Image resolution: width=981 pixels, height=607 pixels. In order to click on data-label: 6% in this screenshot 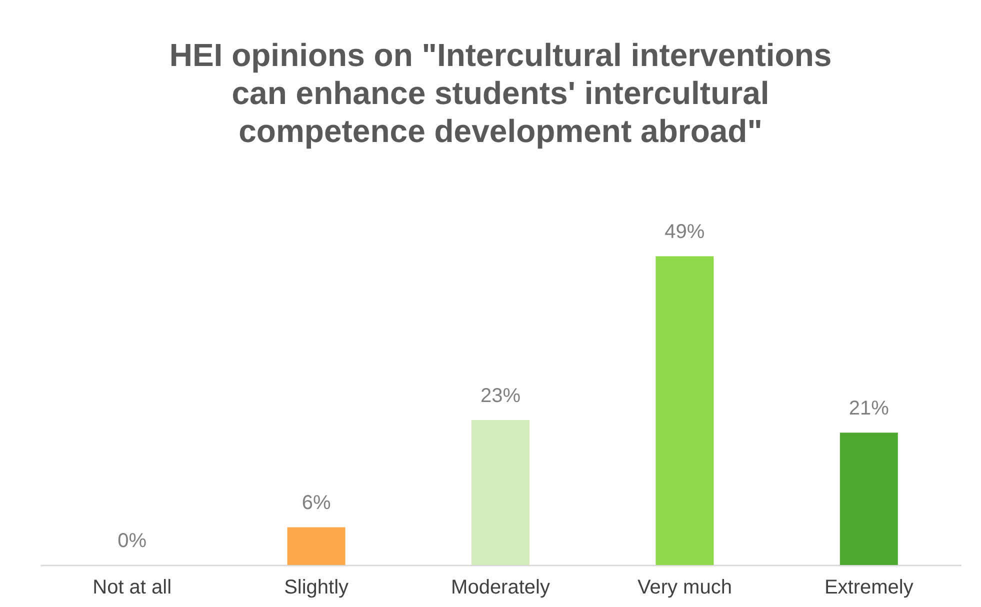, I will do `click(316, 503)`.